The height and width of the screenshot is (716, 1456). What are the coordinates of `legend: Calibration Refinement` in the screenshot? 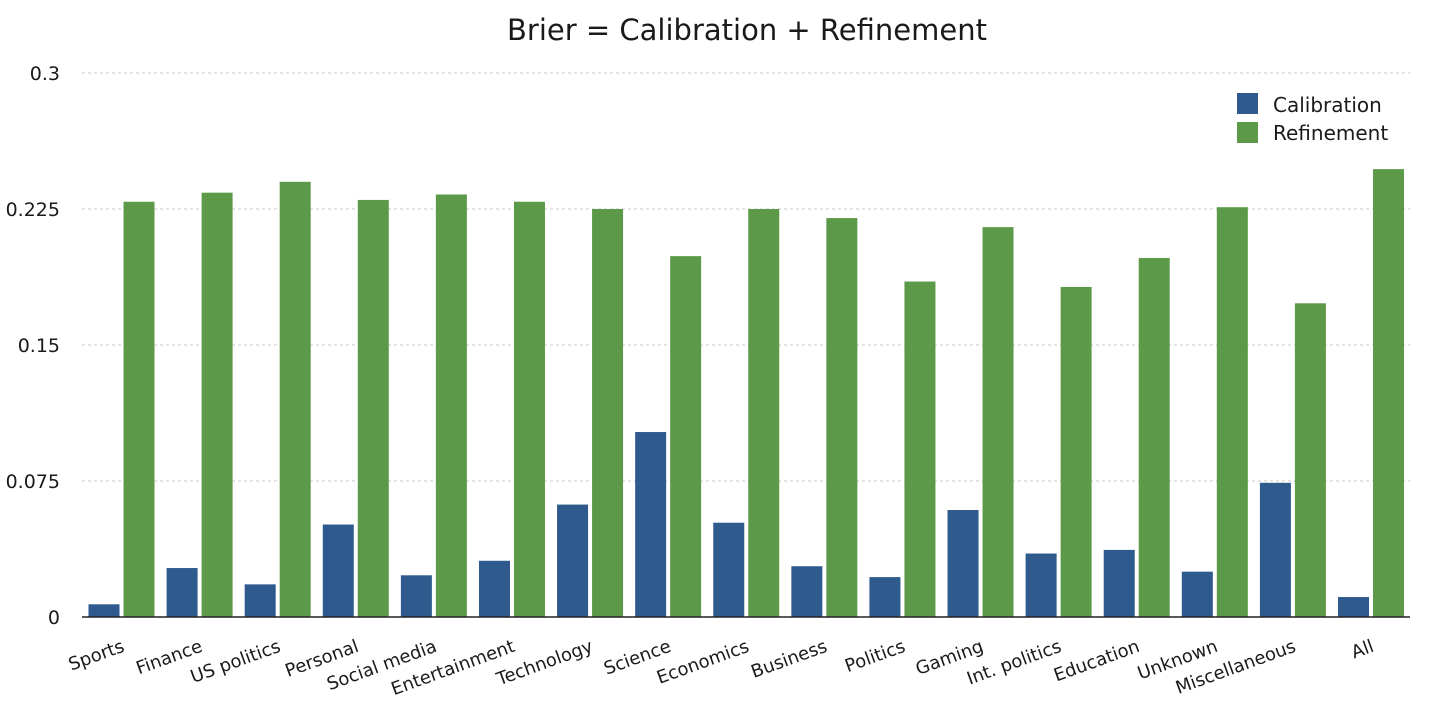 It's located at (1312, 119).